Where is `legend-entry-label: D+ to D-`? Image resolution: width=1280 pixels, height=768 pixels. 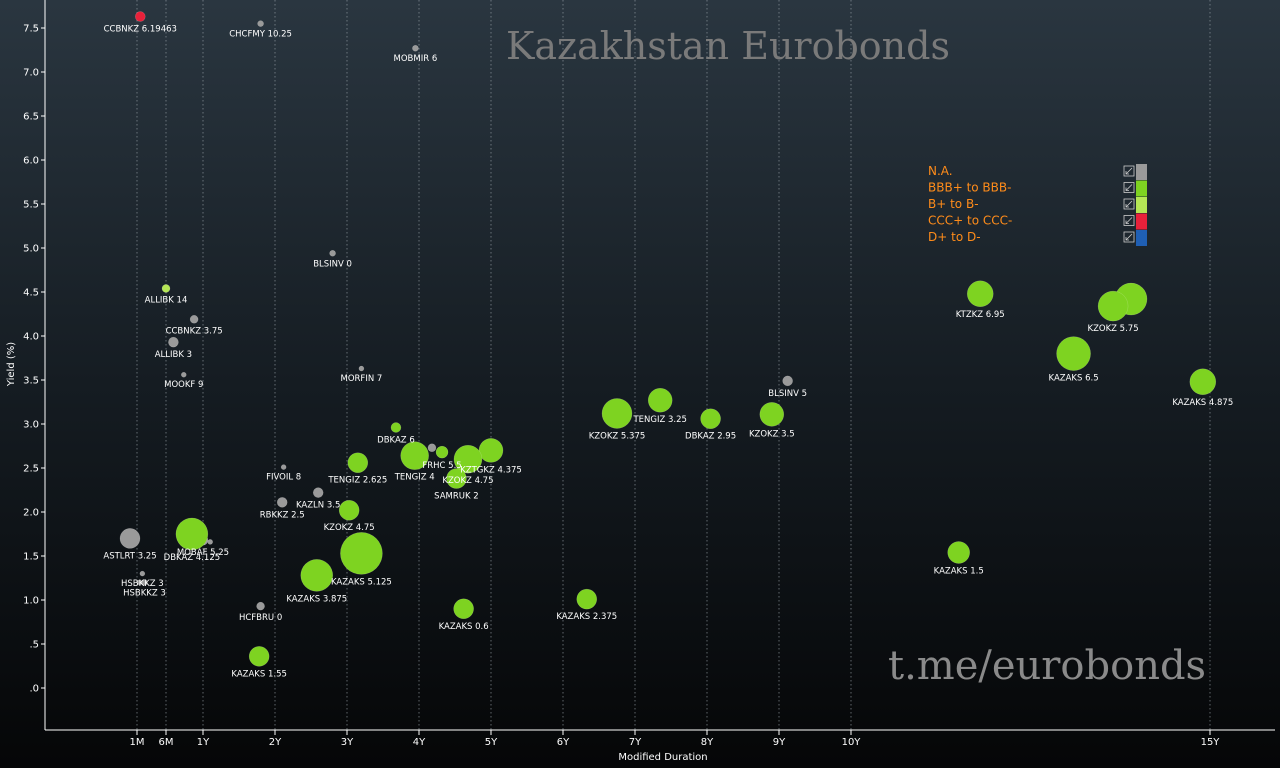 legend-entry-label: D+ to D- is located at coordinates (954, 237).